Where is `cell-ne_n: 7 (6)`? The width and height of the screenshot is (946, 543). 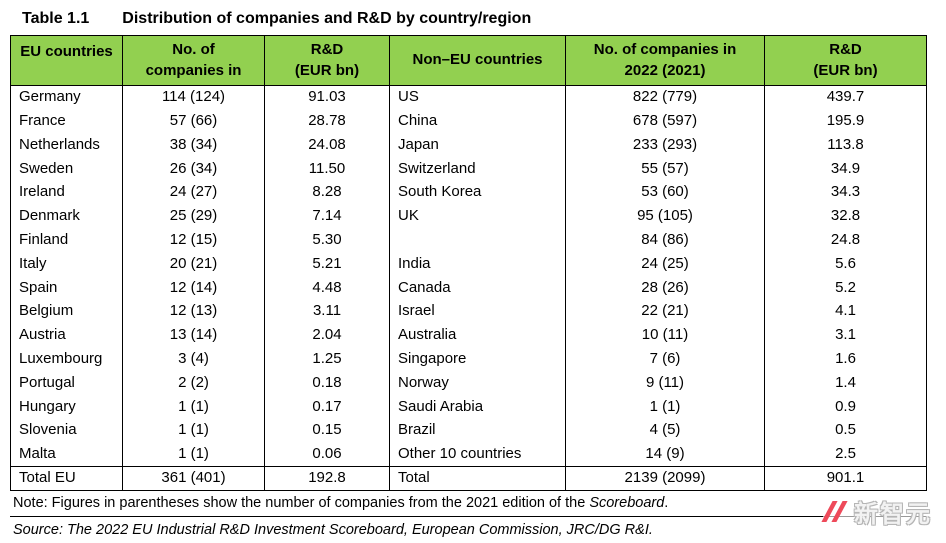
cell-ne_n: 7 (6) is located at coordinates (665, 359).